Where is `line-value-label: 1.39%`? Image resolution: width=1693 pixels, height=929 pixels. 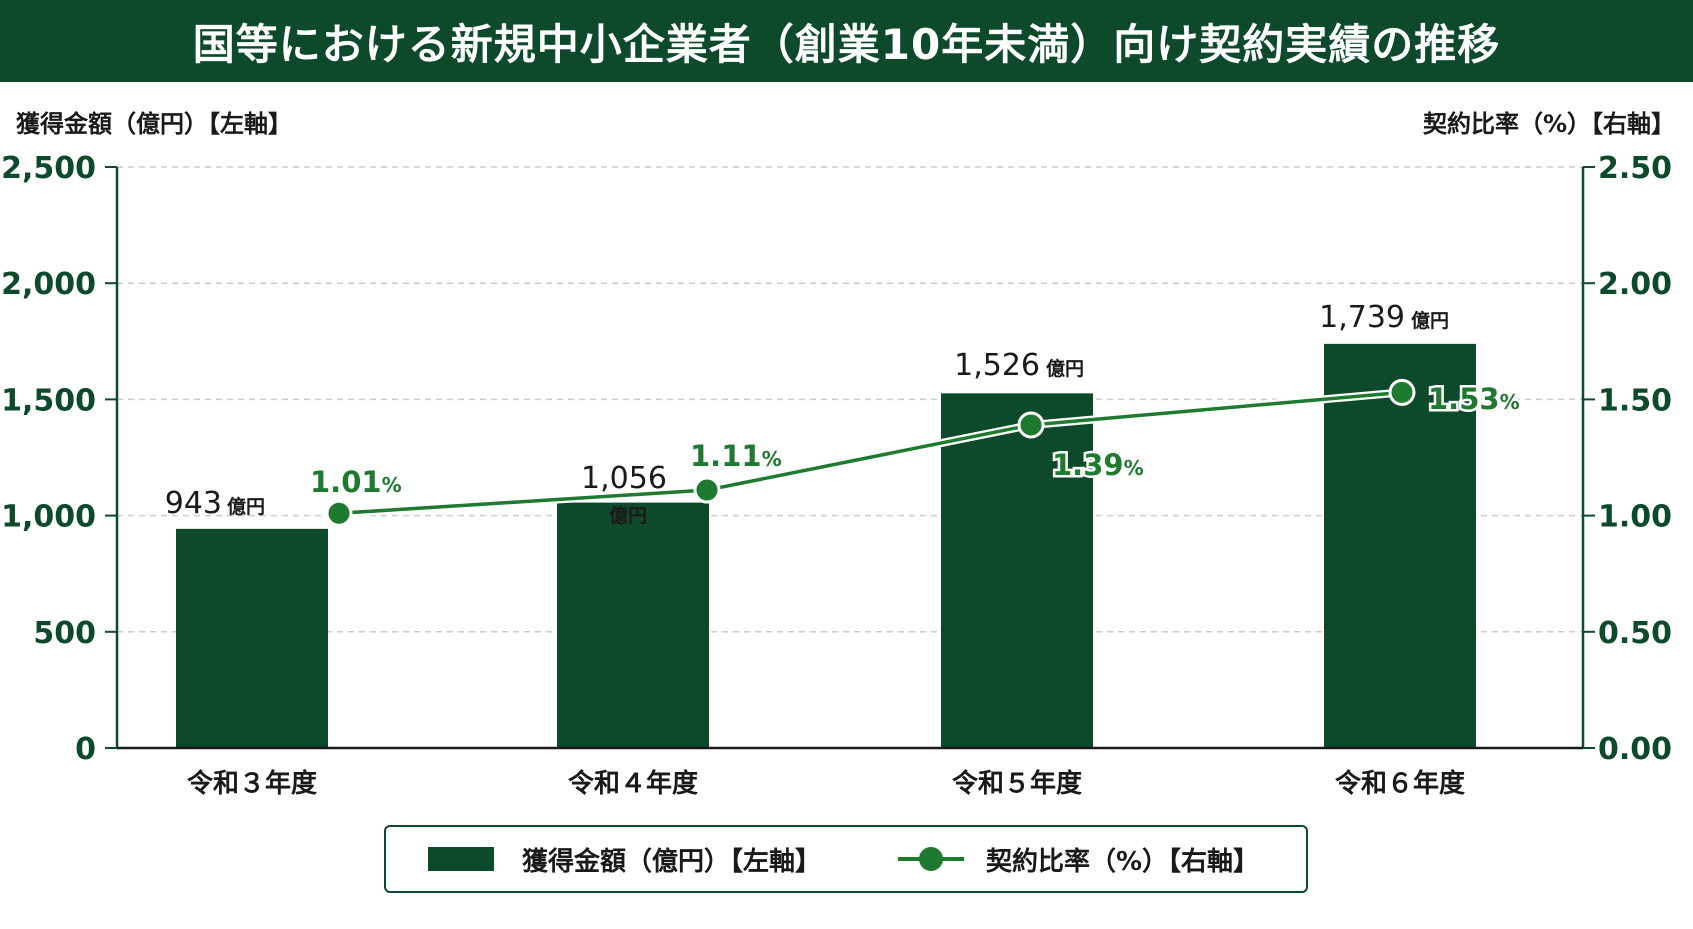
line-value-label: 1.39% is located at coordinates (1098, 465).